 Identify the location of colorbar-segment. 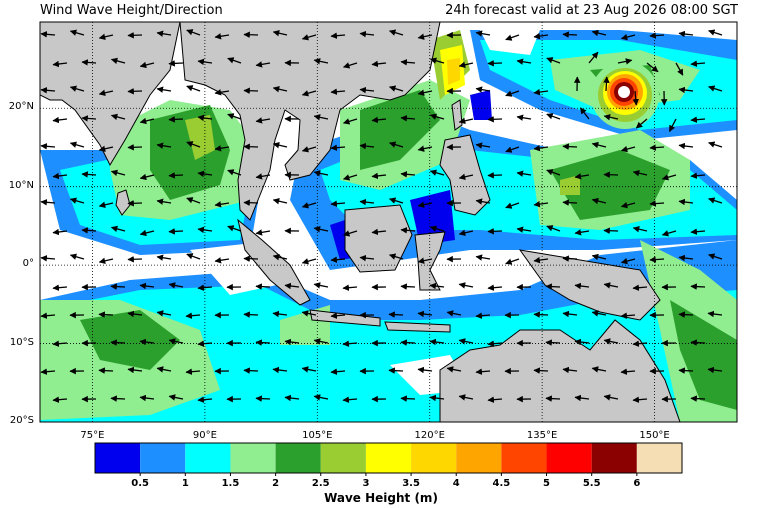
(434, 458).